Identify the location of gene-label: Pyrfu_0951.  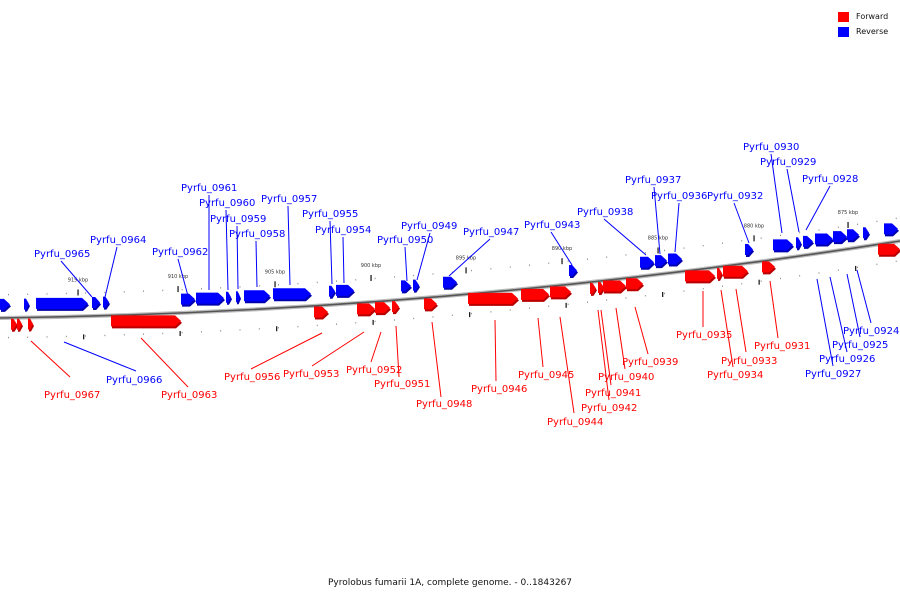
(402, 384).